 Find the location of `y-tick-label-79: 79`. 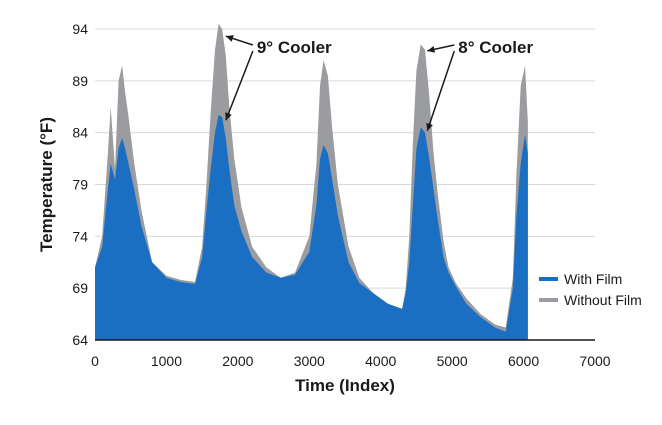

y-tick-label-79: 79 is located at coordinates (80, 185).